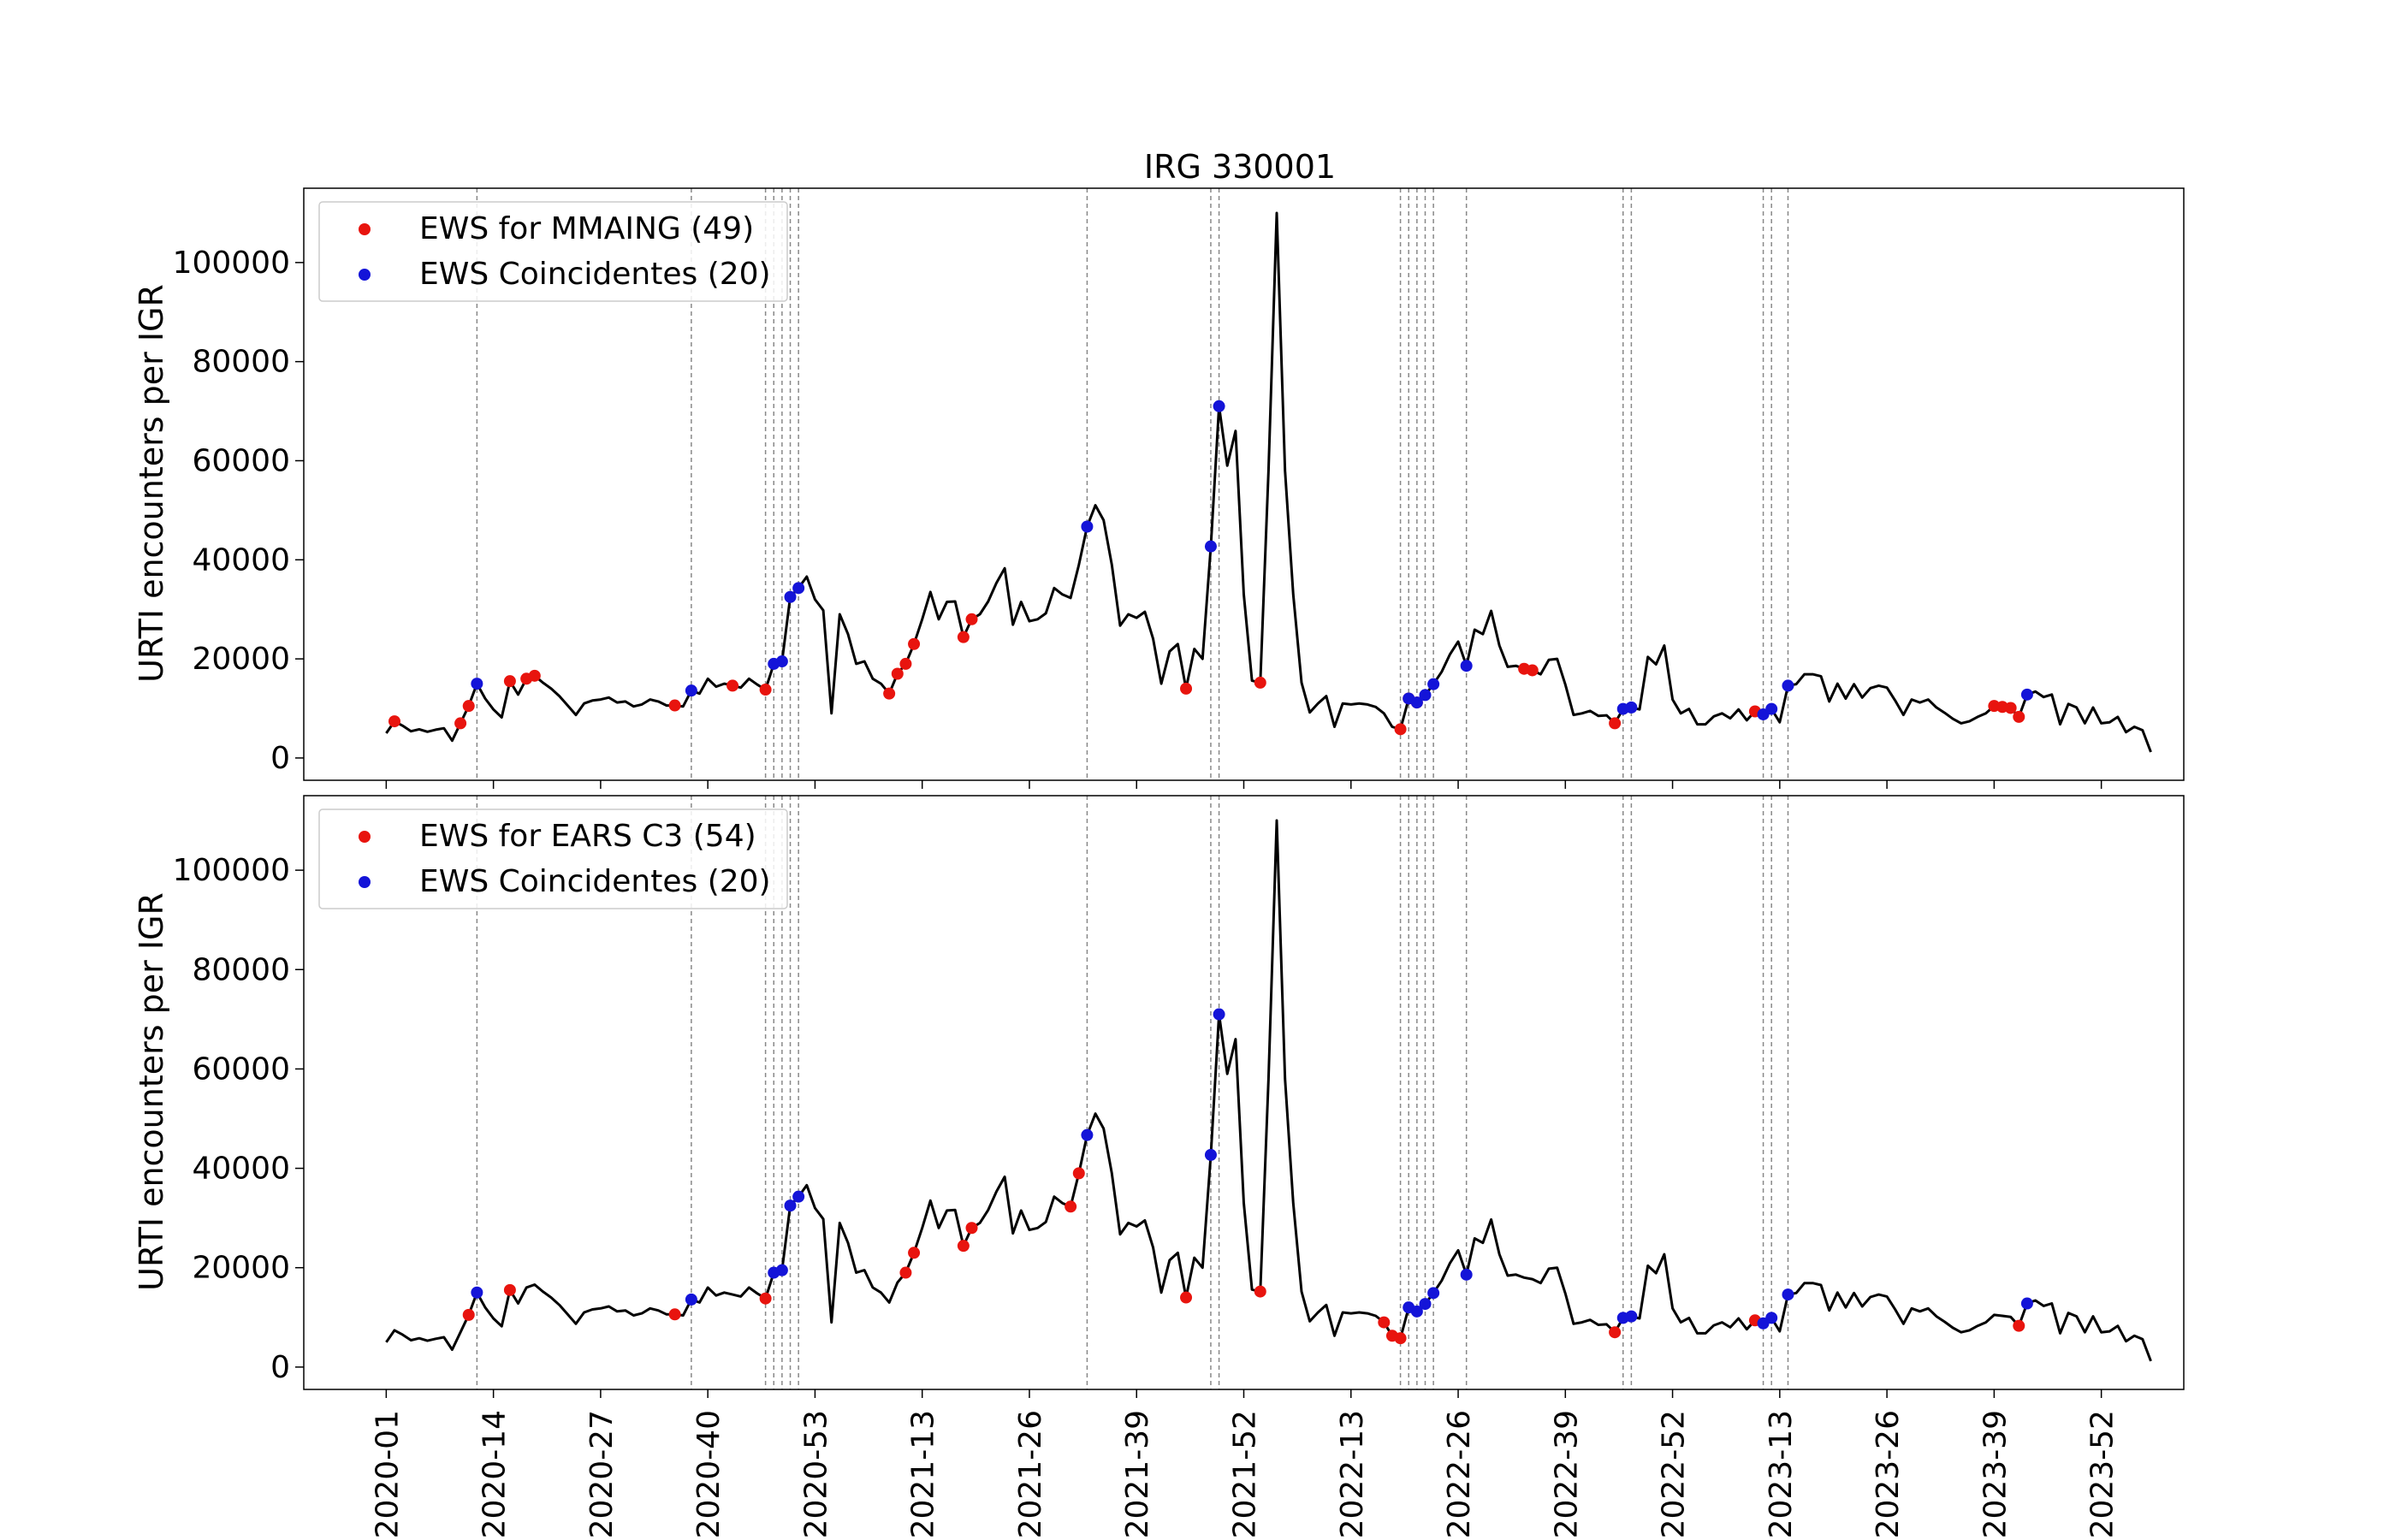  I want to click on x-tick-label: 2020-27, so click(602, 1474).